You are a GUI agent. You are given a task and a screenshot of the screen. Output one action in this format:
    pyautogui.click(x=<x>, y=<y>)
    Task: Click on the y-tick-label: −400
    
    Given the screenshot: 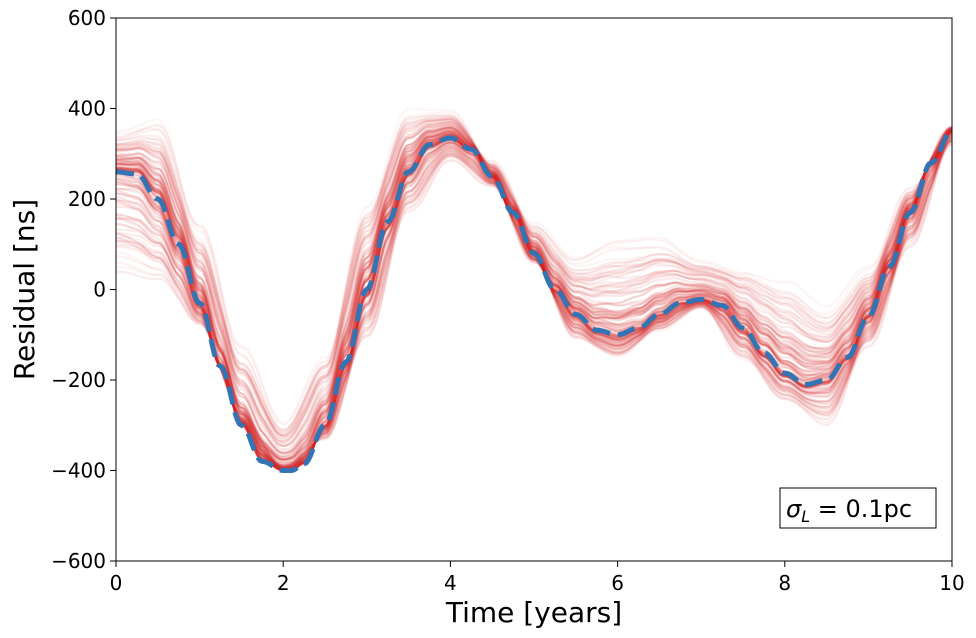 What is the action you would take?
    pyautogui.click(x=78, y=471)
    